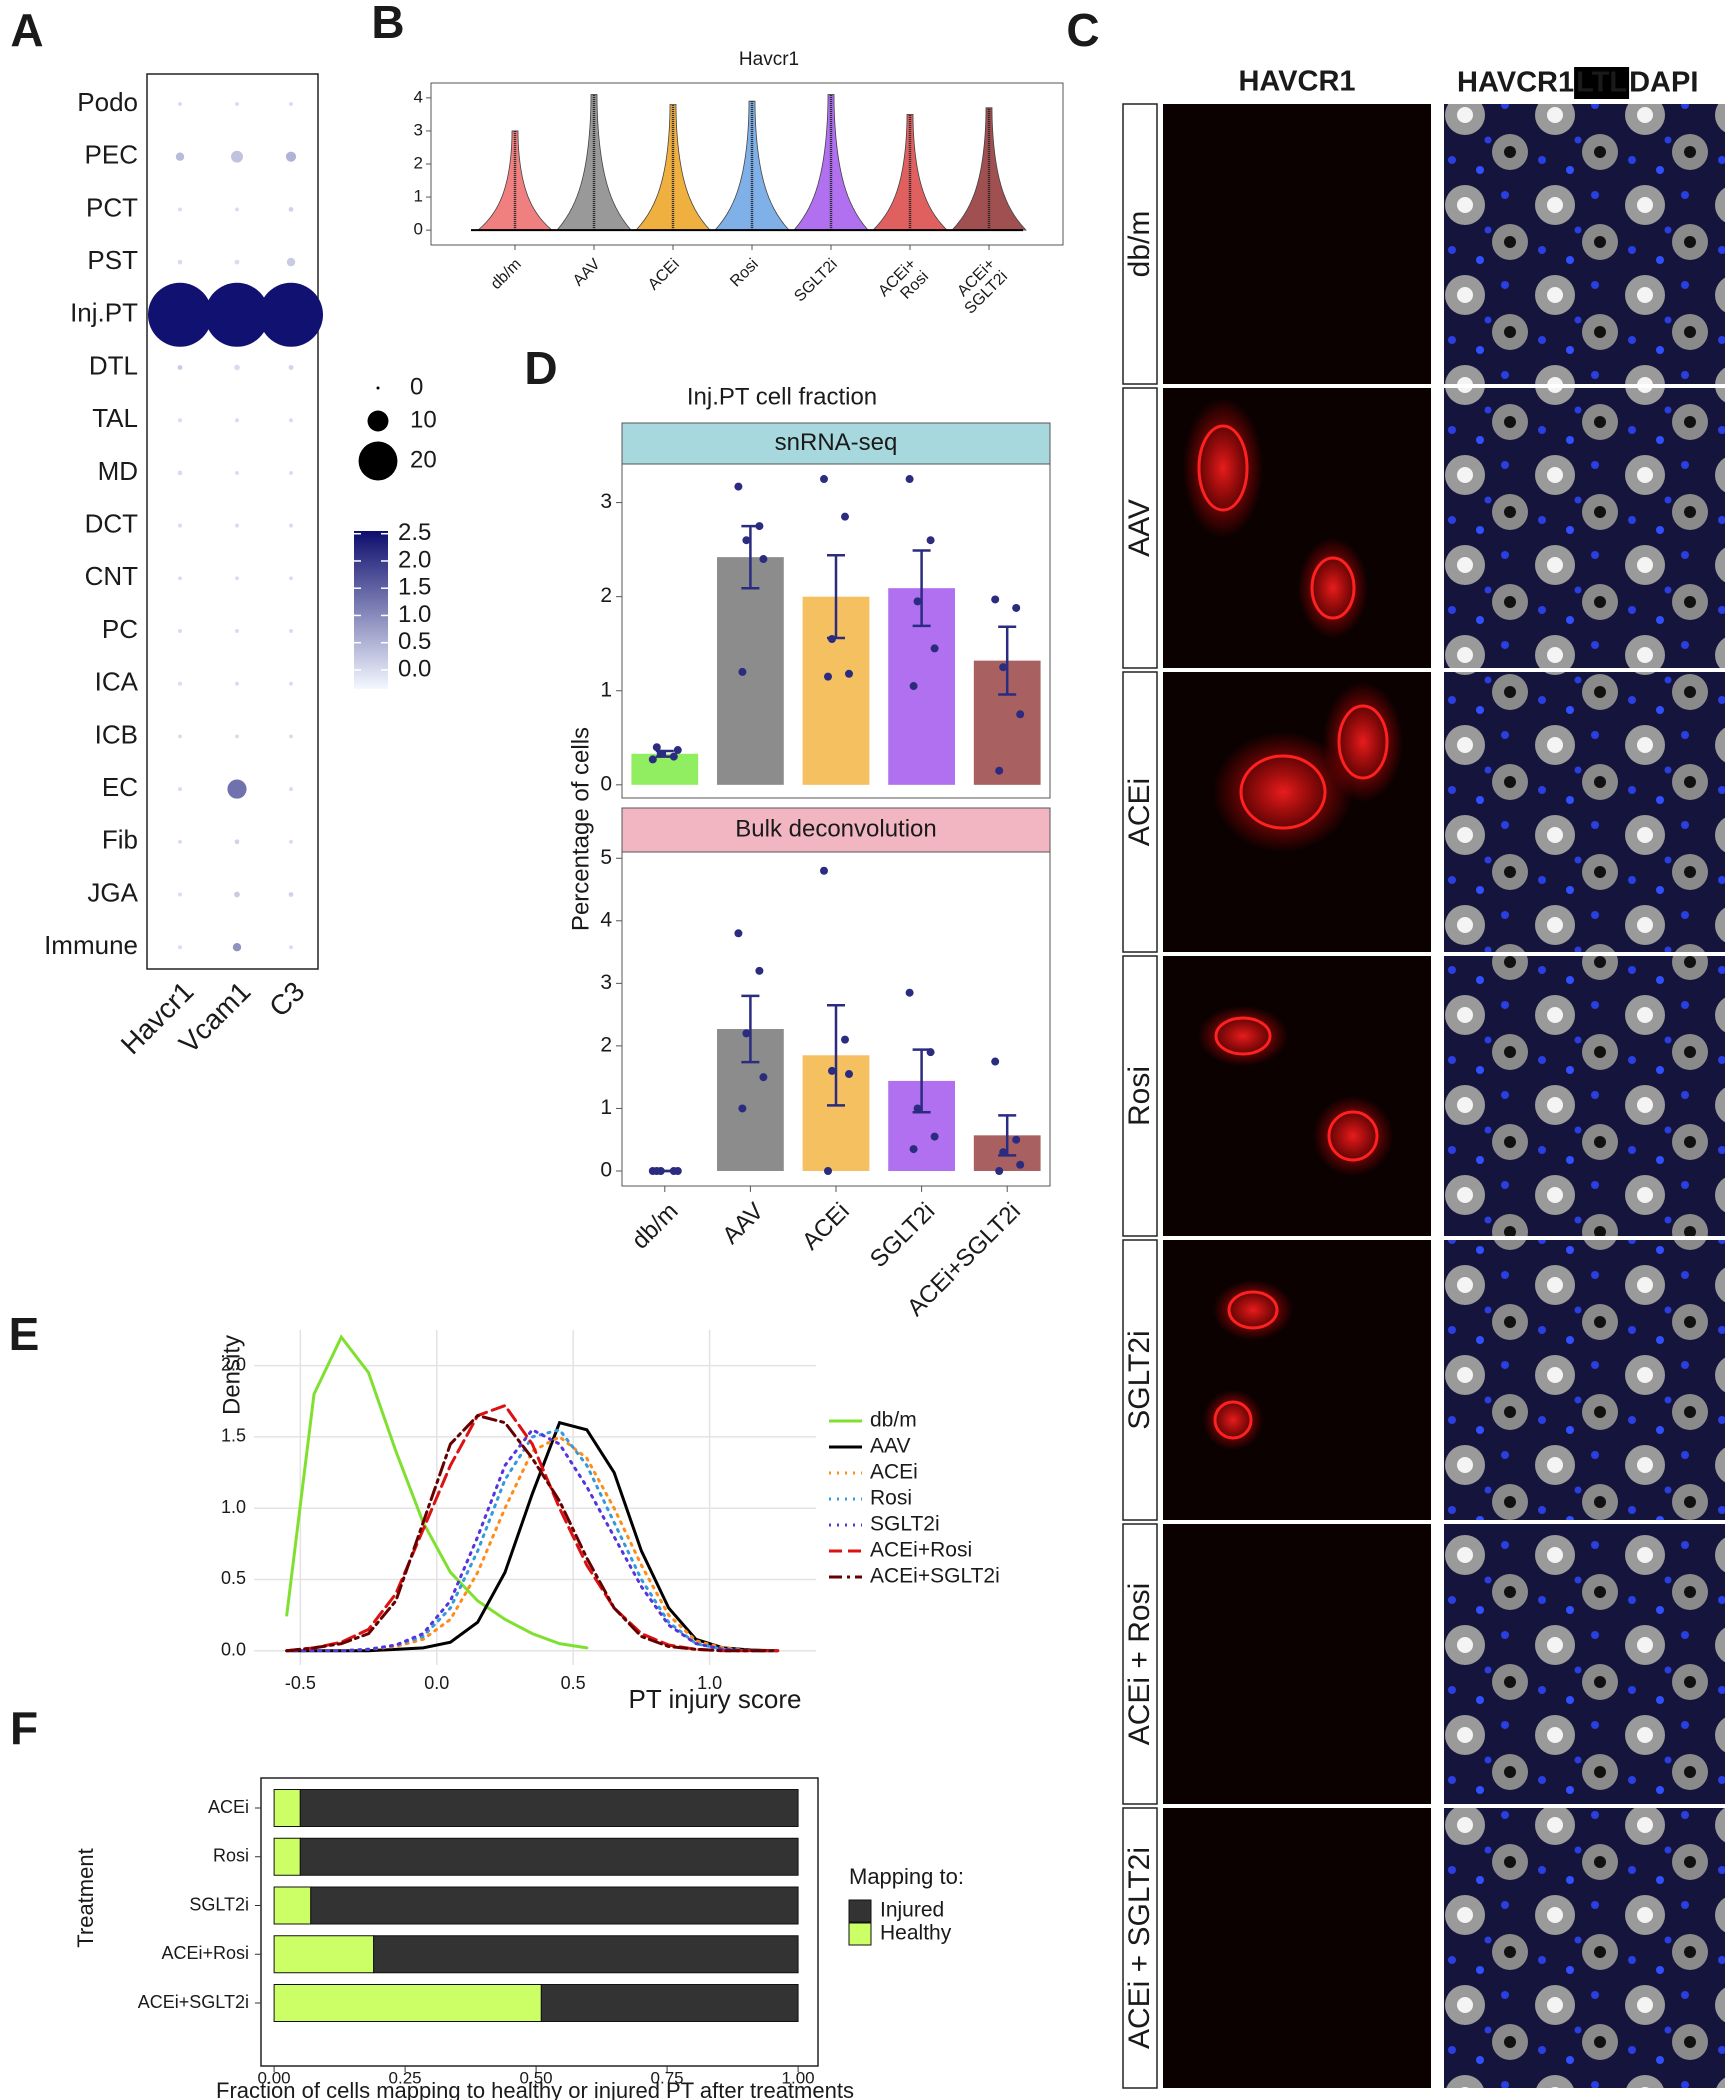 This screenshot has height=2100, width=1729. What do you see at coordinates (894, 1472) in the screenshot?
I see `legend-label: ACEi` at bounding box center [894, 1472].